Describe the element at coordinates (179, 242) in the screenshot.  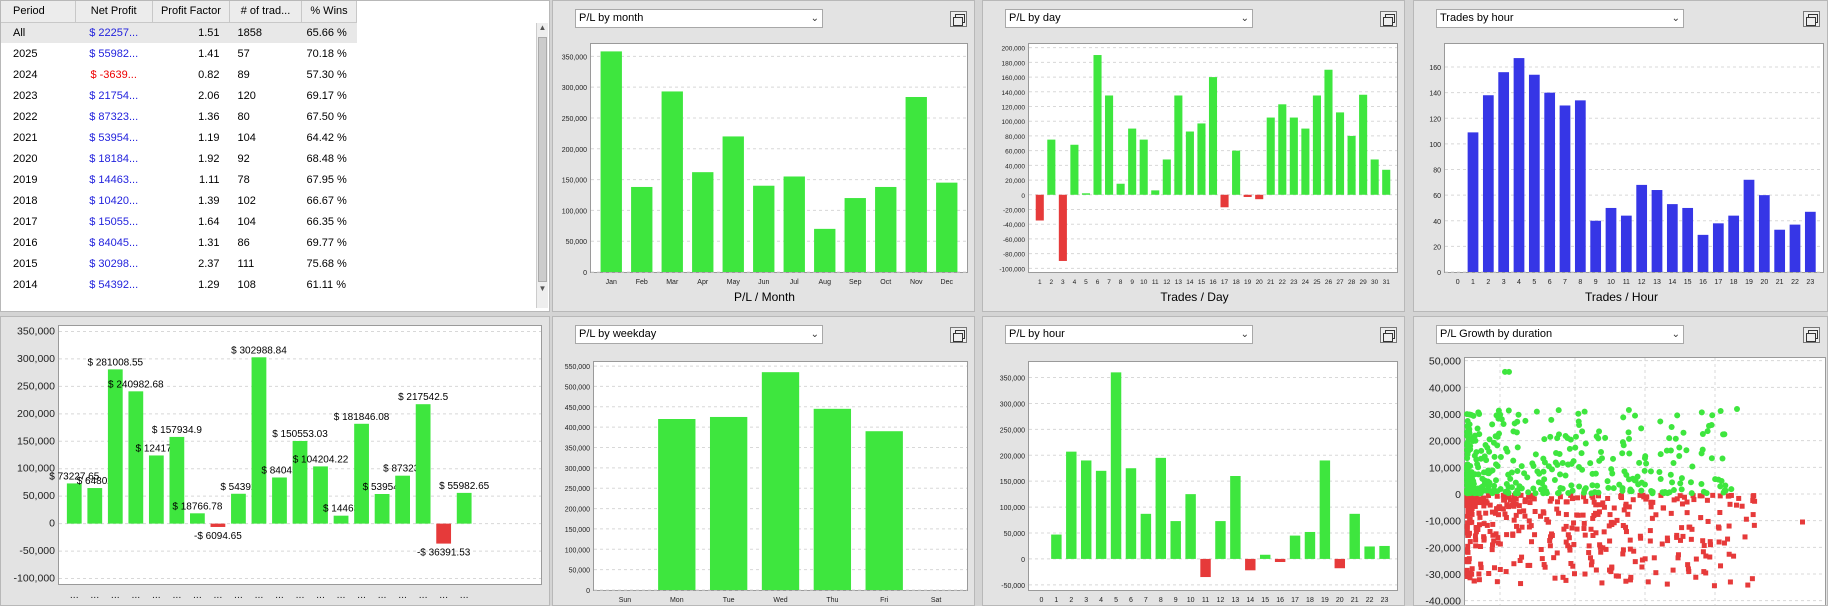
I see `table-row: 2016 $ 84045... 1.31 86 69.77 %` at that location.